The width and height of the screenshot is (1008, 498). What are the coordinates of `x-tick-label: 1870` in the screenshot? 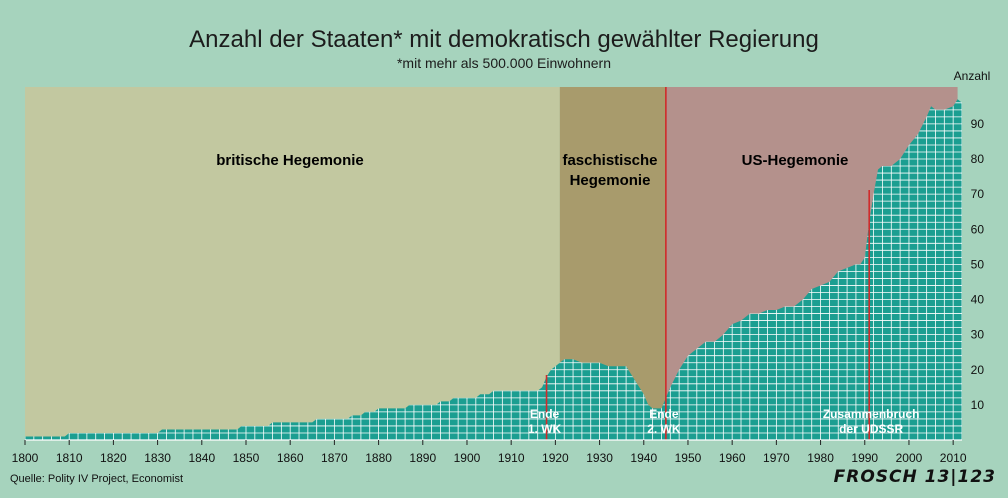 It's located at (334, 458).